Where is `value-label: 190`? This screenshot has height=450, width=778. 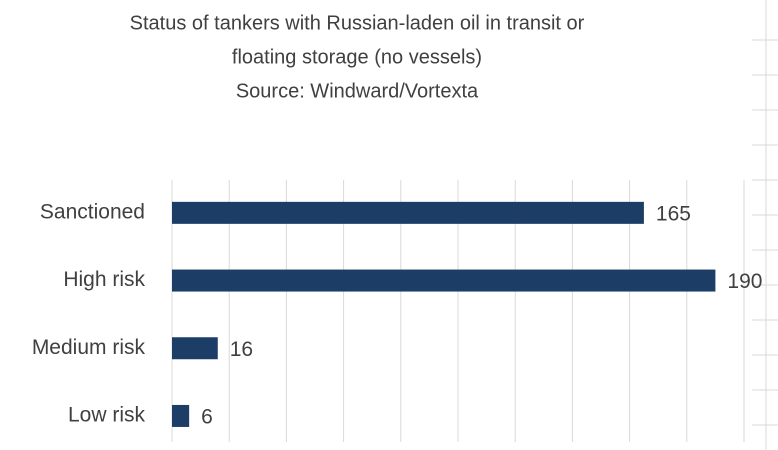 value-label: 190 is located at coordinates (744, 281).